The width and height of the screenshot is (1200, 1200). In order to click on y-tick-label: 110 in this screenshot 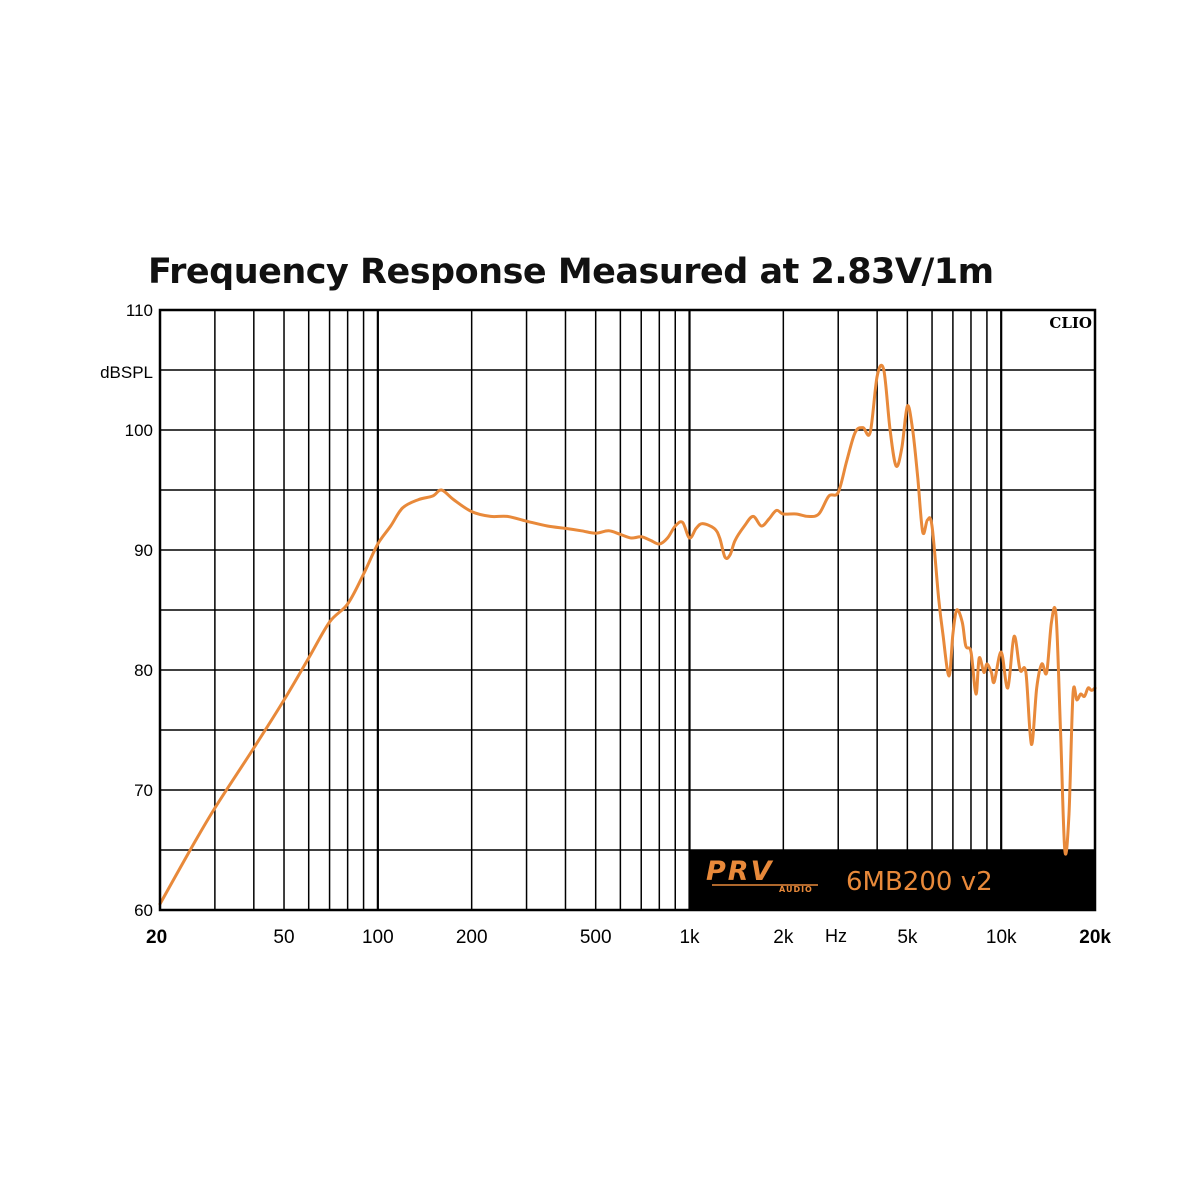, I will do `click(139, 310)`.